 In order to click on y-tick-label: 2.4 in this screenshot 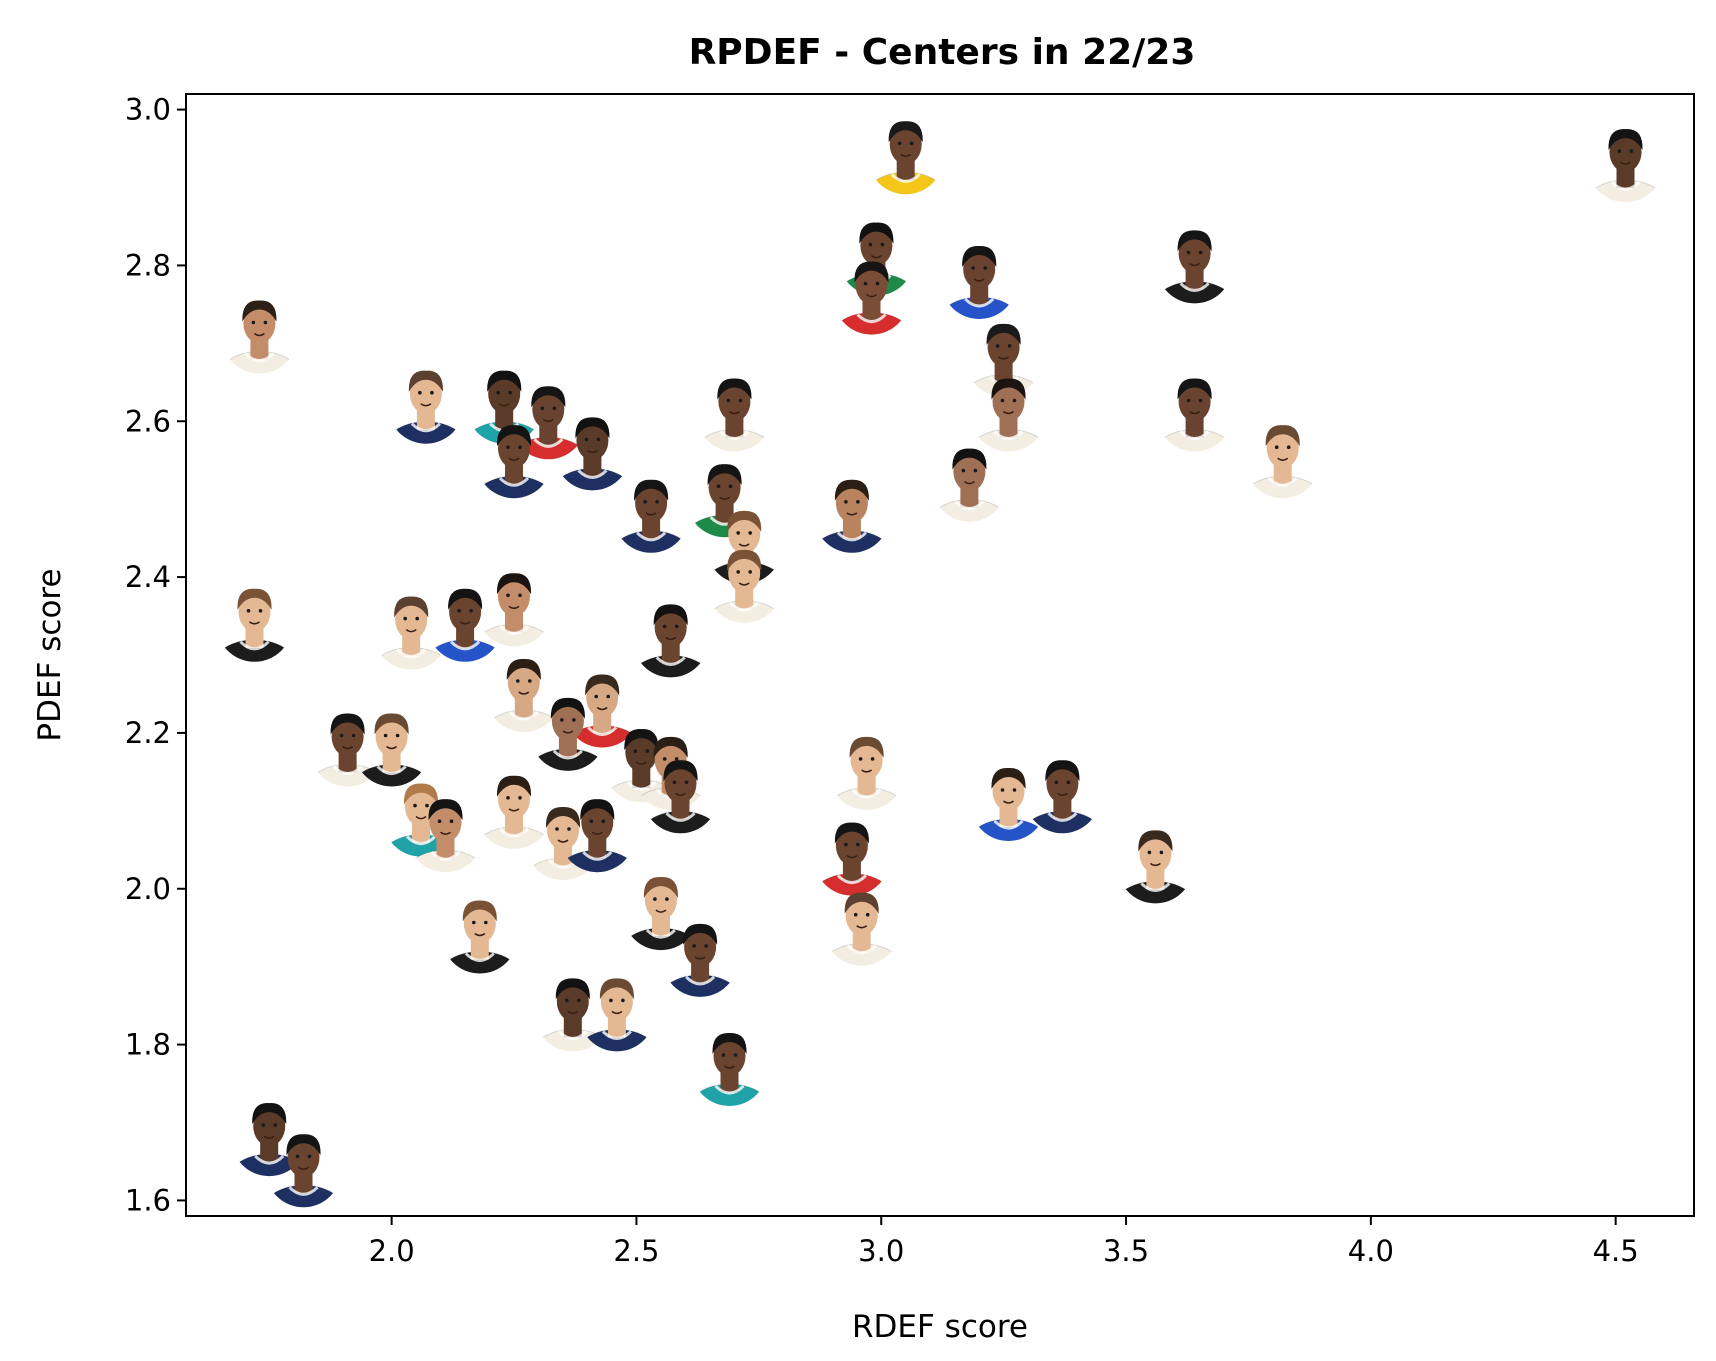, I will do `click(148, 577)`.